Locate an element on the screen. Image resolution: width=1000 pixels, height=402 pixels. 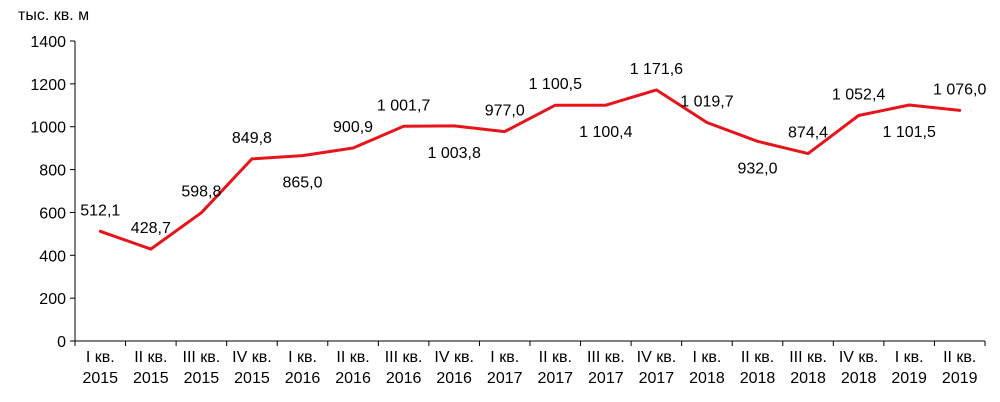
data-label: 1 001,7 is located at coordinates (403, 105).